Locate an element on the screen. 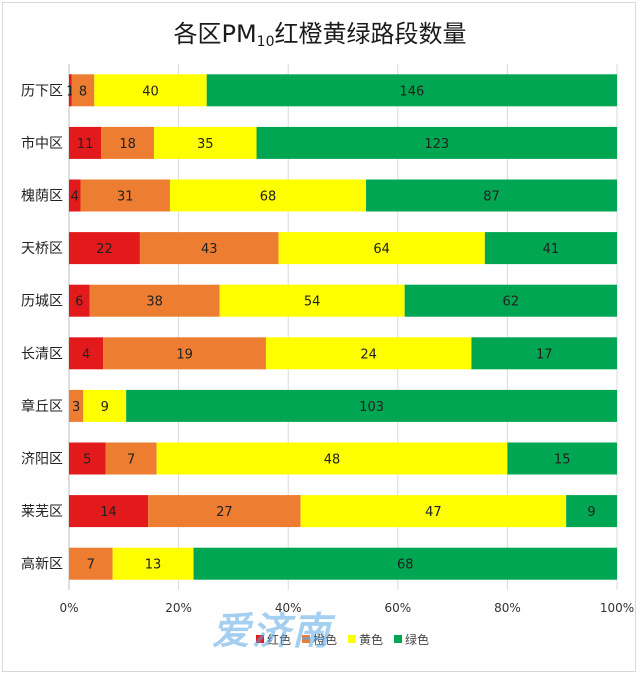 The width and height of the screenshot is (640, 676). data-label: 123 is located at coordinates (436, 144).